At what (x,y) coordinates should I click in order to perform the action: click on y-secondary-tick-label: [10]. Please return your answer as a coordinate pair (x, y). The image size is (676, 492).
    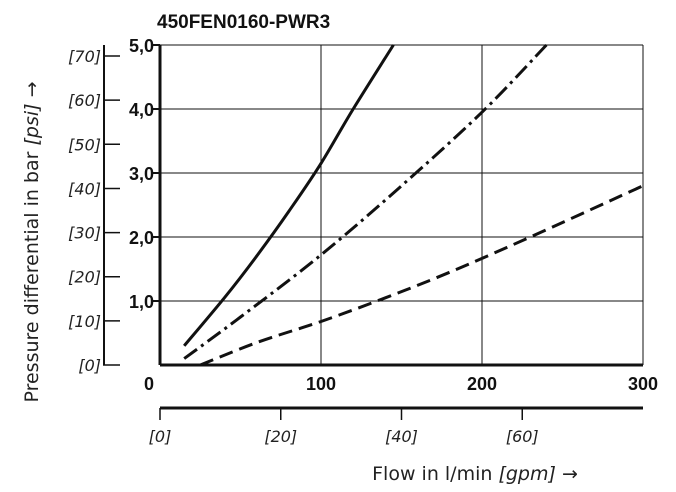
    Looking at the image, I should click on (84, 321).